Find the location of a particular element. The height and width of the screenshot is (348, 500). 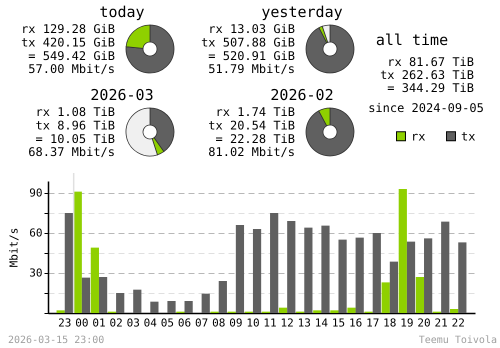

x-tick-label: 22 is located at coordinates (458, 323).